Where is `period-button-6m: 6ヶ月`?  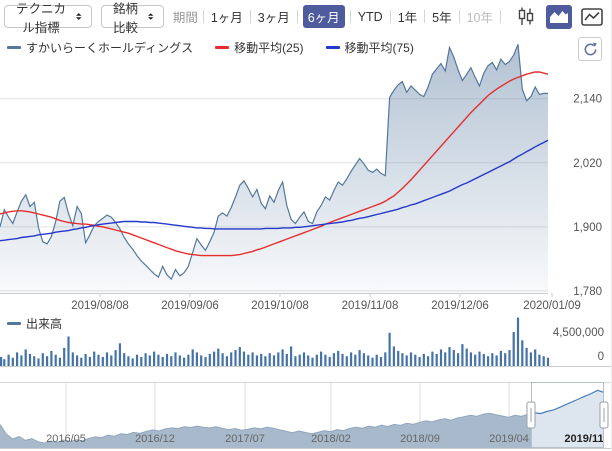
period-button-6m: 6ヶ月 is located at coordinates (323, 16).